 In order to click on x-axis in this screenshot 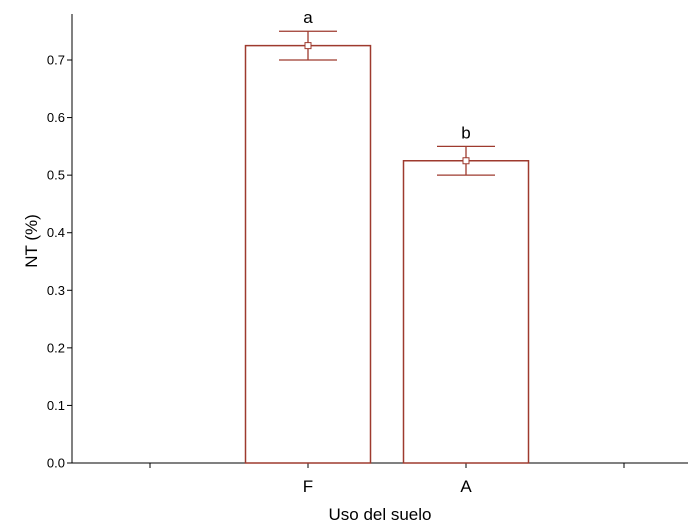, I will do `click(380, 465)`.